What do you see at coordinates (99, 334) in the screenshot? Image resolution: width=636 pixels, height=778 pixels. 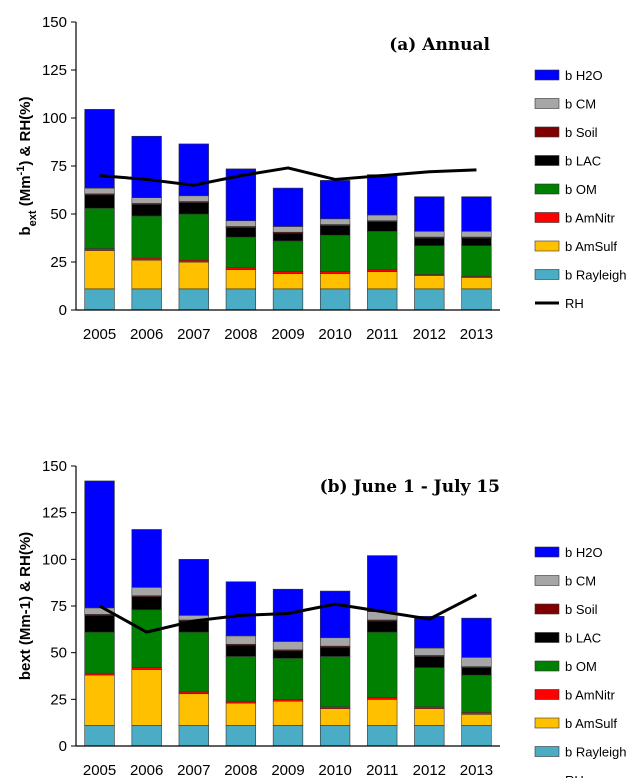 I see `x-tick-label: 2005` at bounding box center [99, 334].